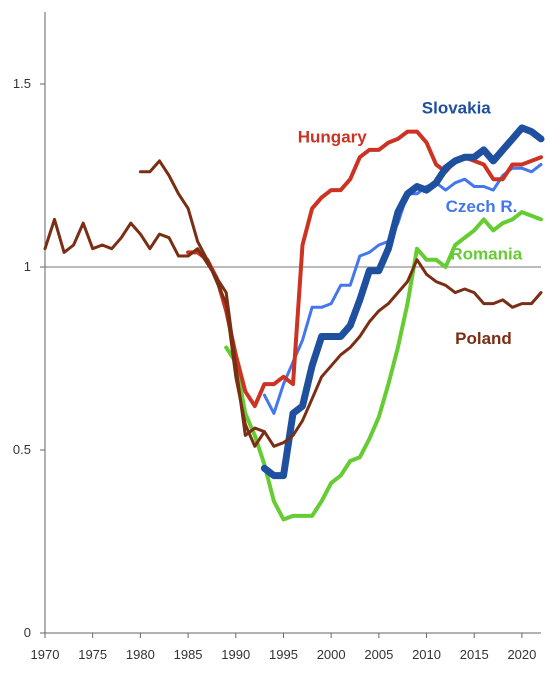 This screenshot has width=550, height=673. Describe the element at coordinates (22, 449) in the screenshot. I see `y-tick-label-0-5: 0.5` at that location.